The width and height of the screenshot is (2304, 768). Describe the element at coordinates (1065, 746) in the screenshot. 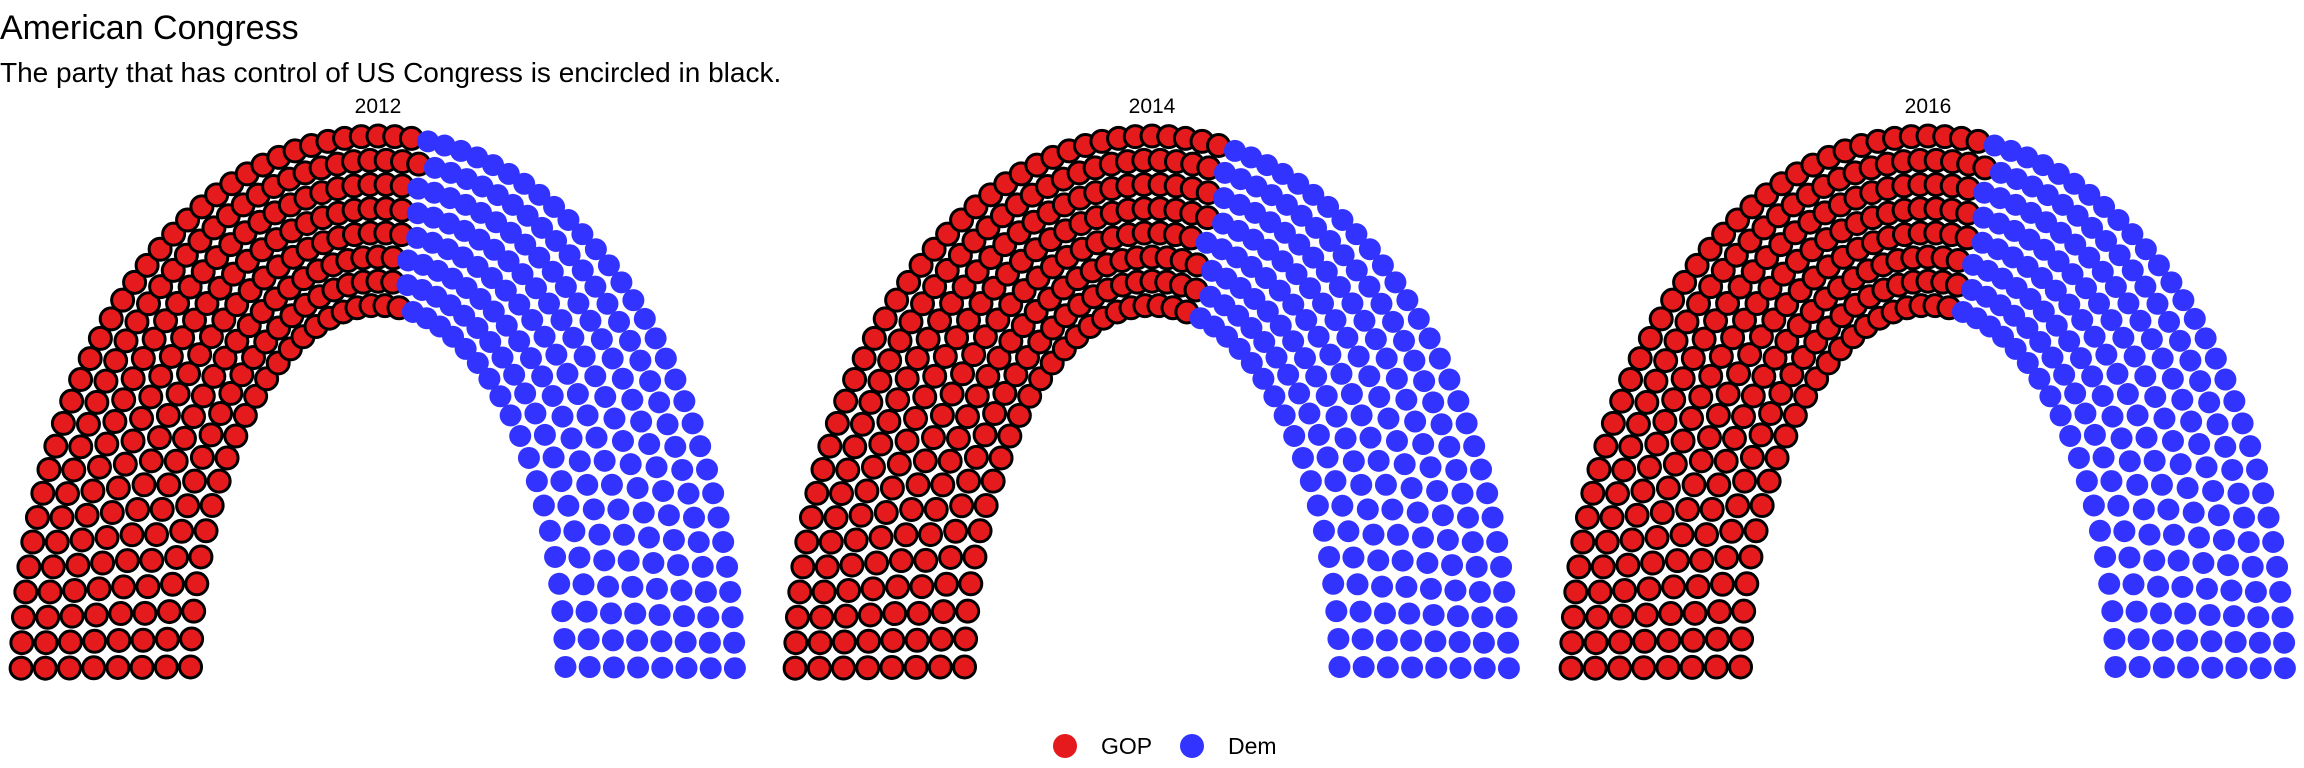

I see `legend-swatch` at that location.